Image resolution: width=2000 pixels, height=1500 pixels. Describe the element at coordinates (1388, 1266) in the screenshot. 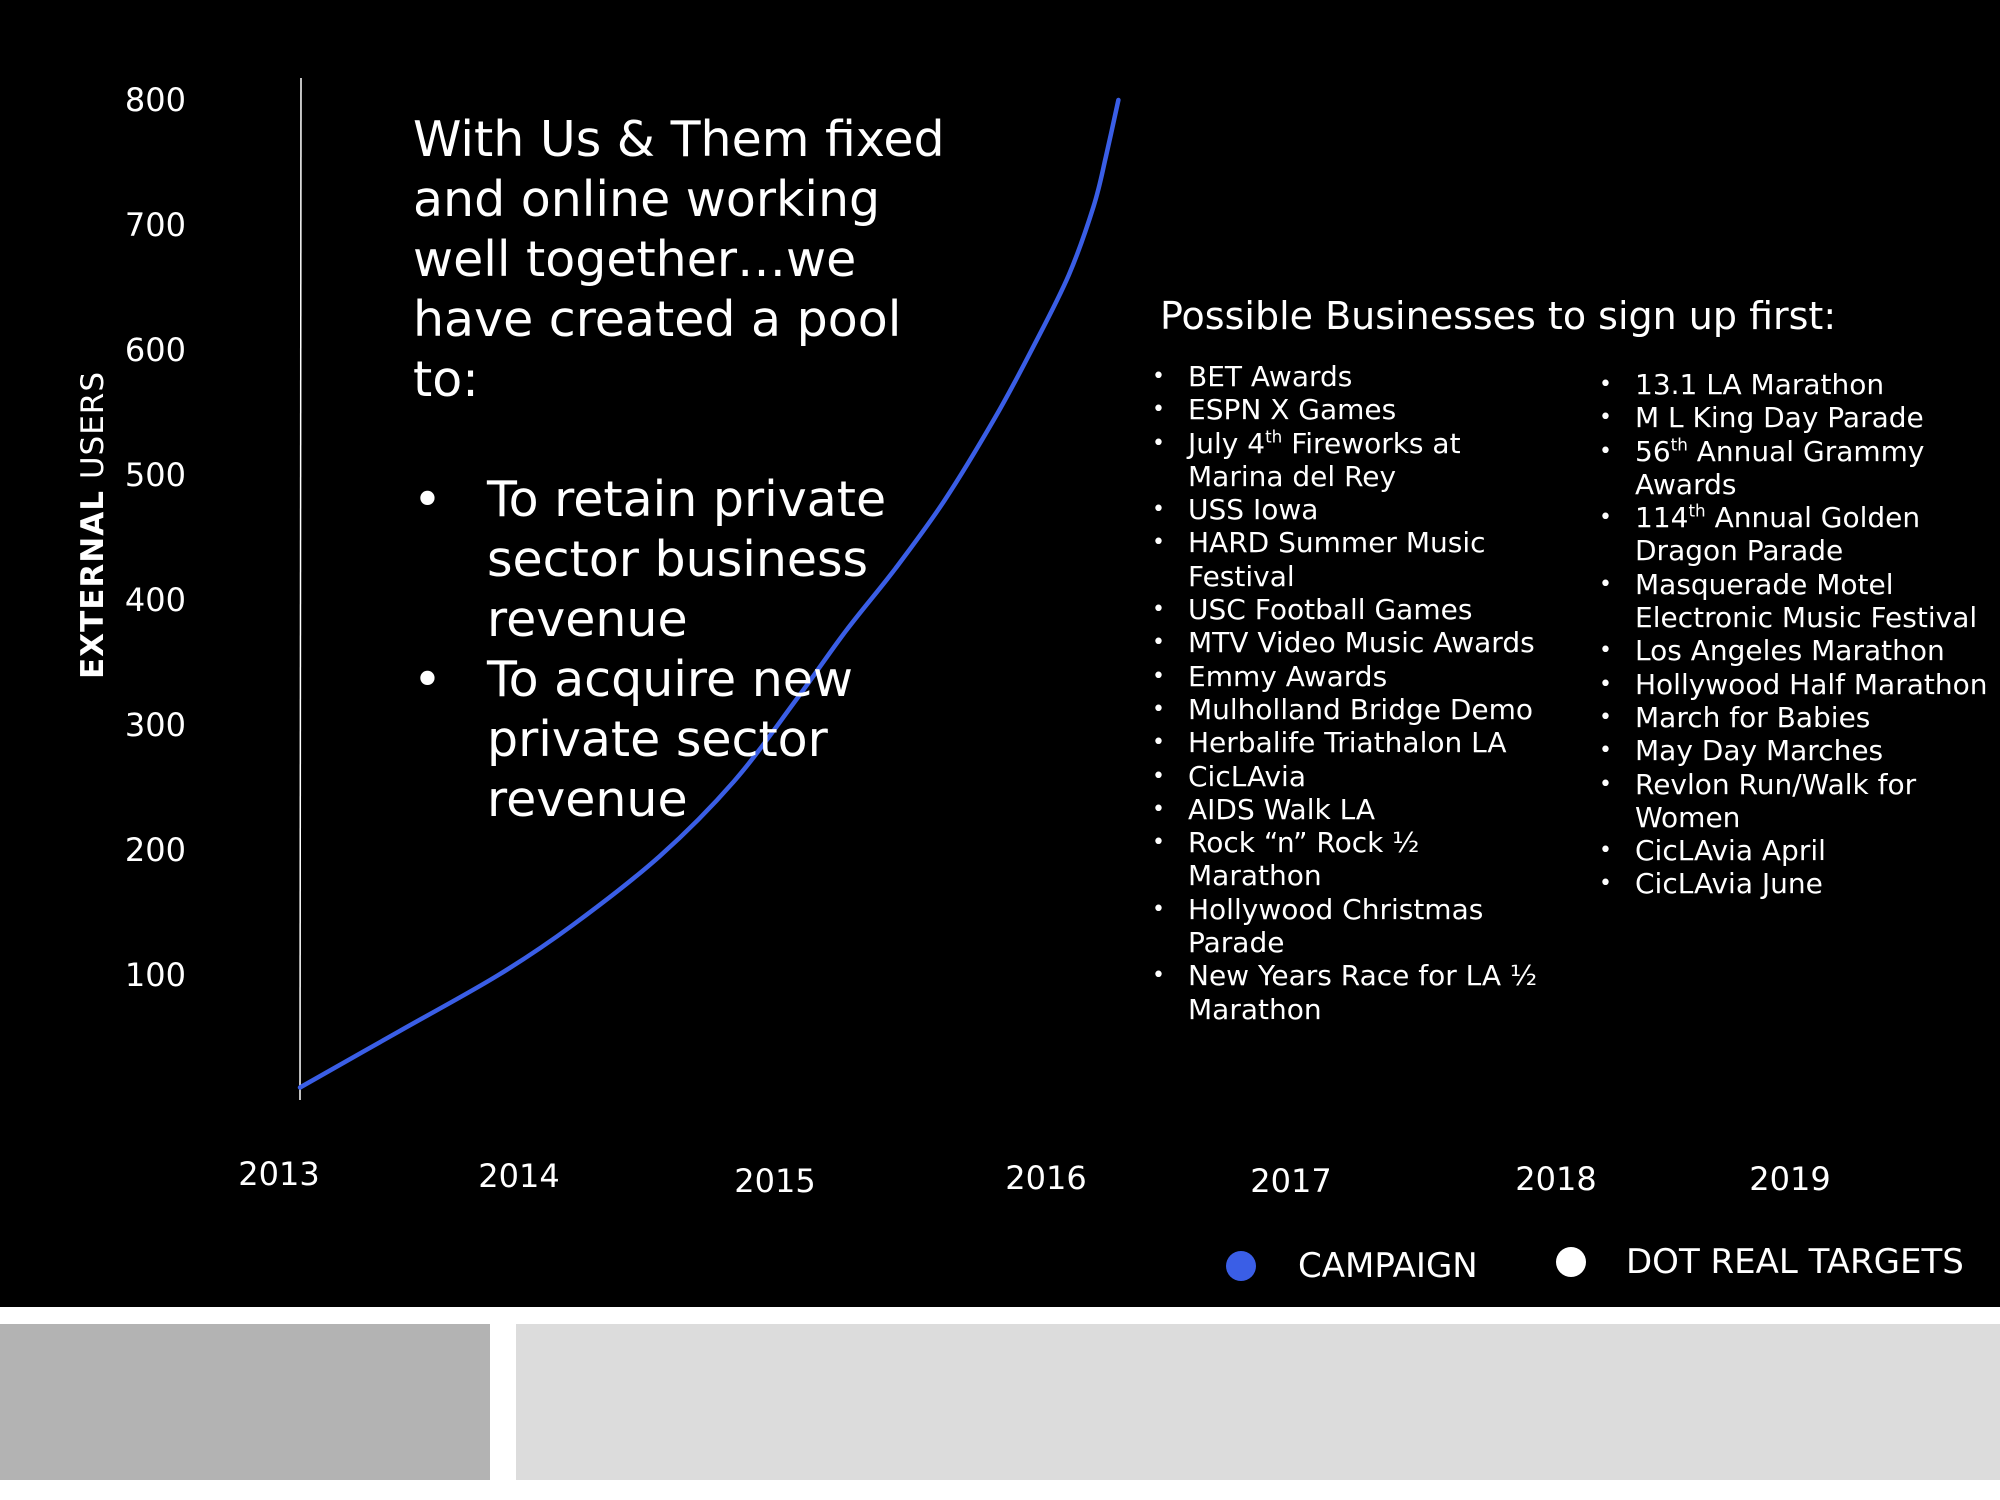

I see `legend-label-campaign: CAMPAIGN` at that location.